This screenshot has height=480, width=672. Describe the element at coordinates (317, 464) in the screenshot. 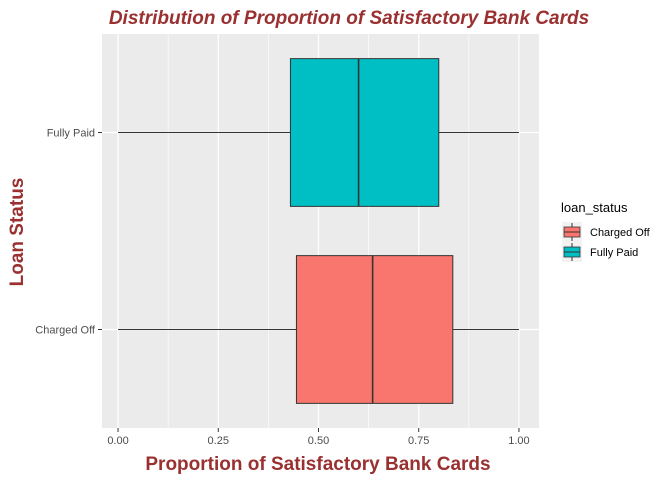

I see `x-axis-title: Proportion of Satisfactory Bank Cards` at that location.